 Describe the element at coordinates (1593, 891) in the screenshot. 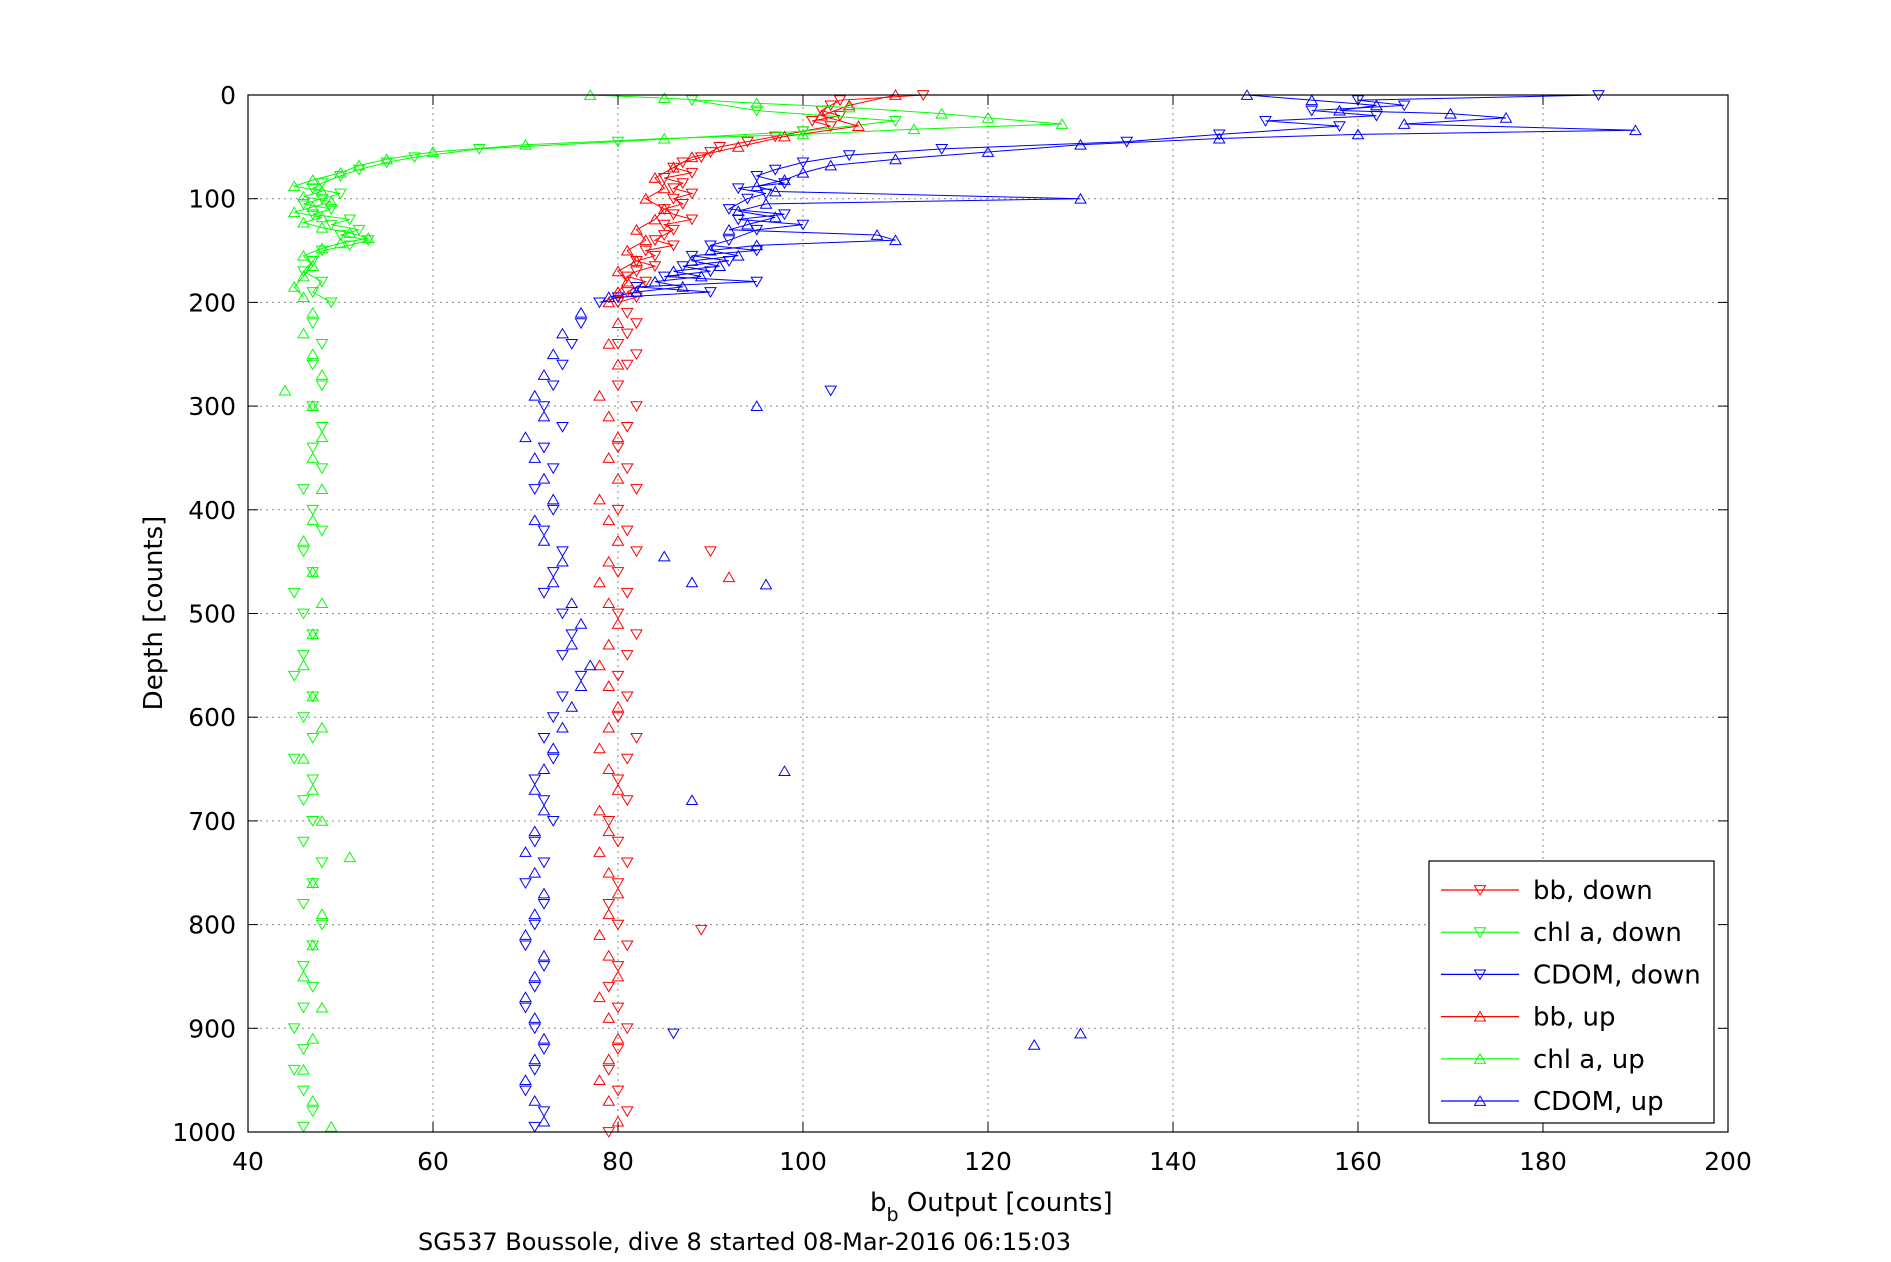

I see `legend-label: bb, down` at that location.